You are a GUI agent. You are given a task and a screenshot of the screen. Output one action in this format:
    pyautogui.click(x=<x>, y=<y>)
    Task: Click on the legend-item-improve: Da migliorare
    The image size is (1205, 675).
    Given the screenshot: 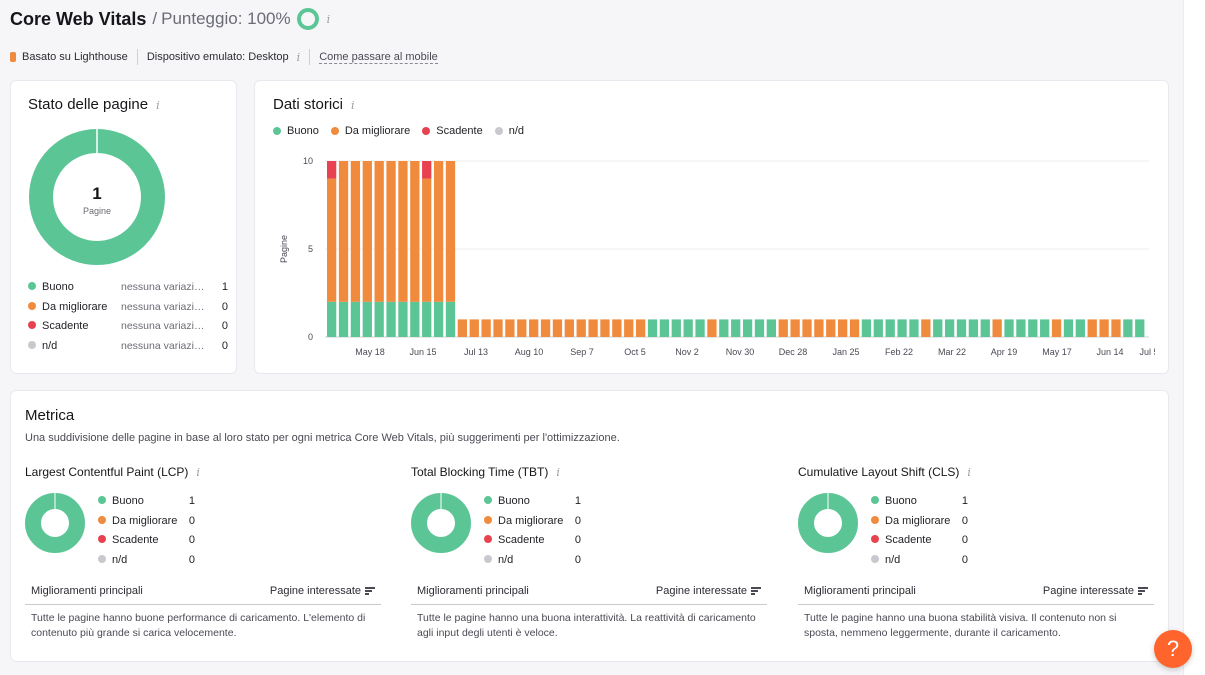 What is the action you would take?
    pyautogui.click(x=370, y=131)
    